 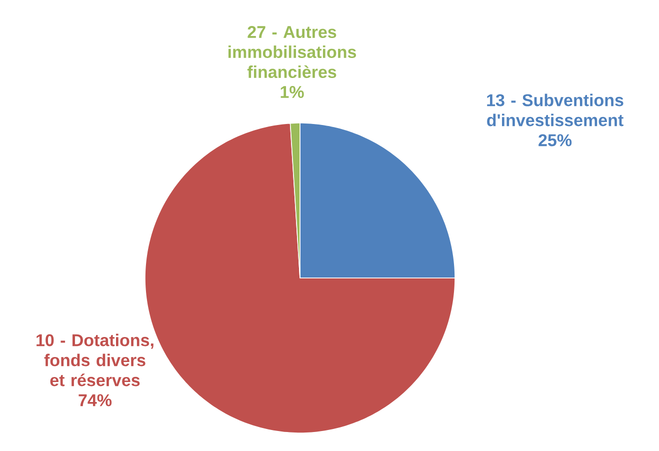 I want to click on data-label: 74%, so click(x=95, y=400).